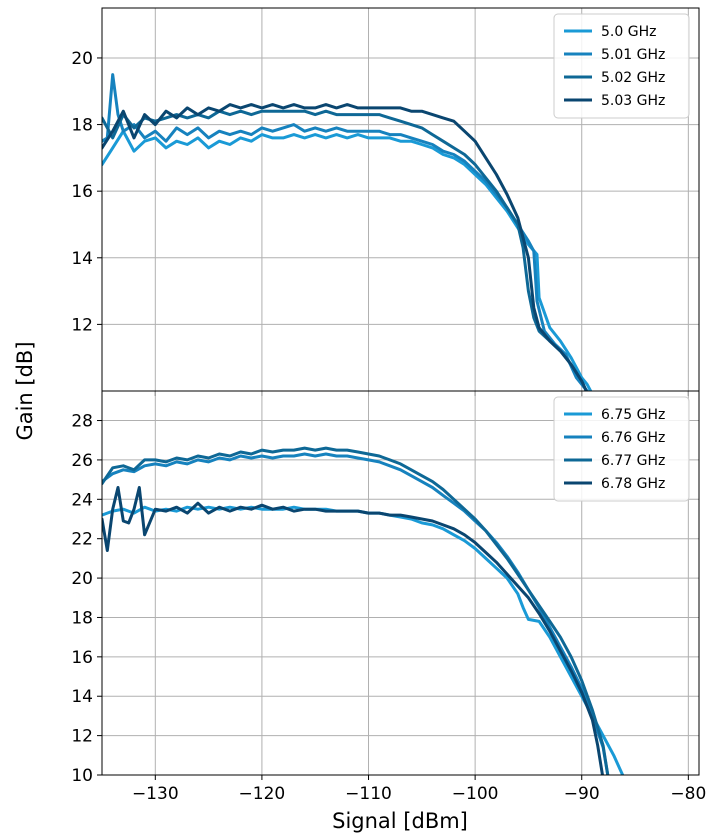  I want to click on y-tick-label: 24, so click(82, 500).